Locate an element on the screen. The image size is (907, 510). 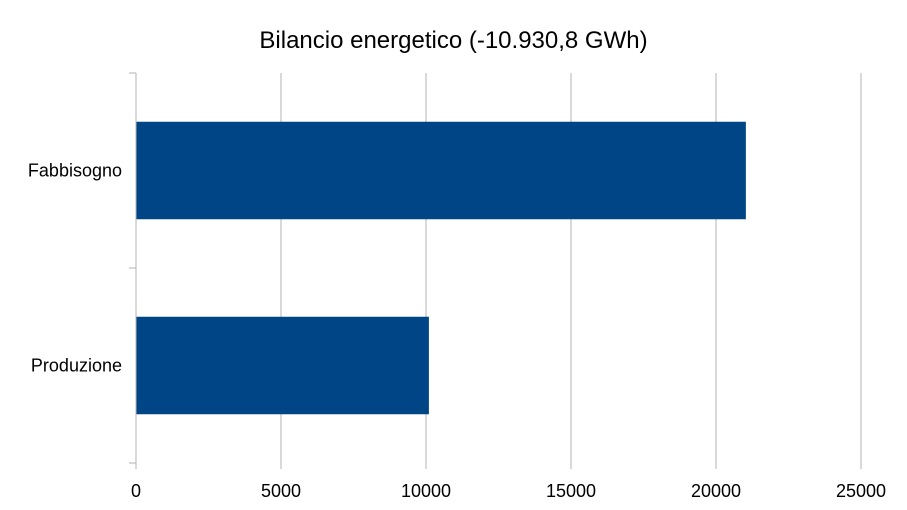
x-tick-label: 15000 is located at coordinates (571, 491).